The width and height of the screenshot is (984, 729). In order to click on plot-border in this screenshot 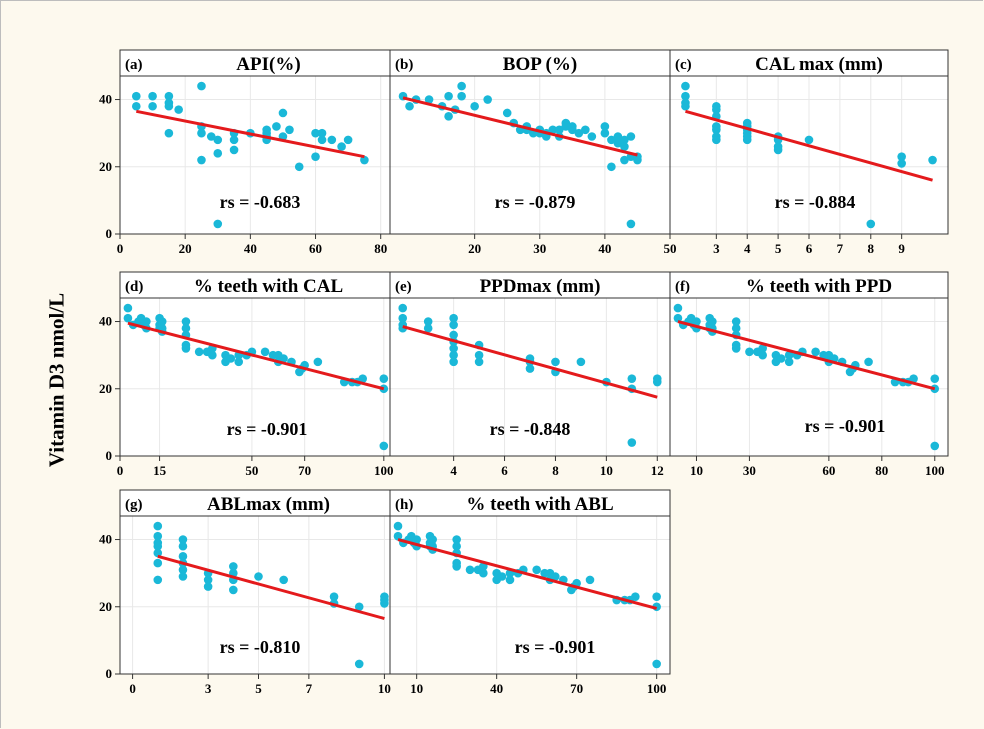, I will do `click(530, 595)`.